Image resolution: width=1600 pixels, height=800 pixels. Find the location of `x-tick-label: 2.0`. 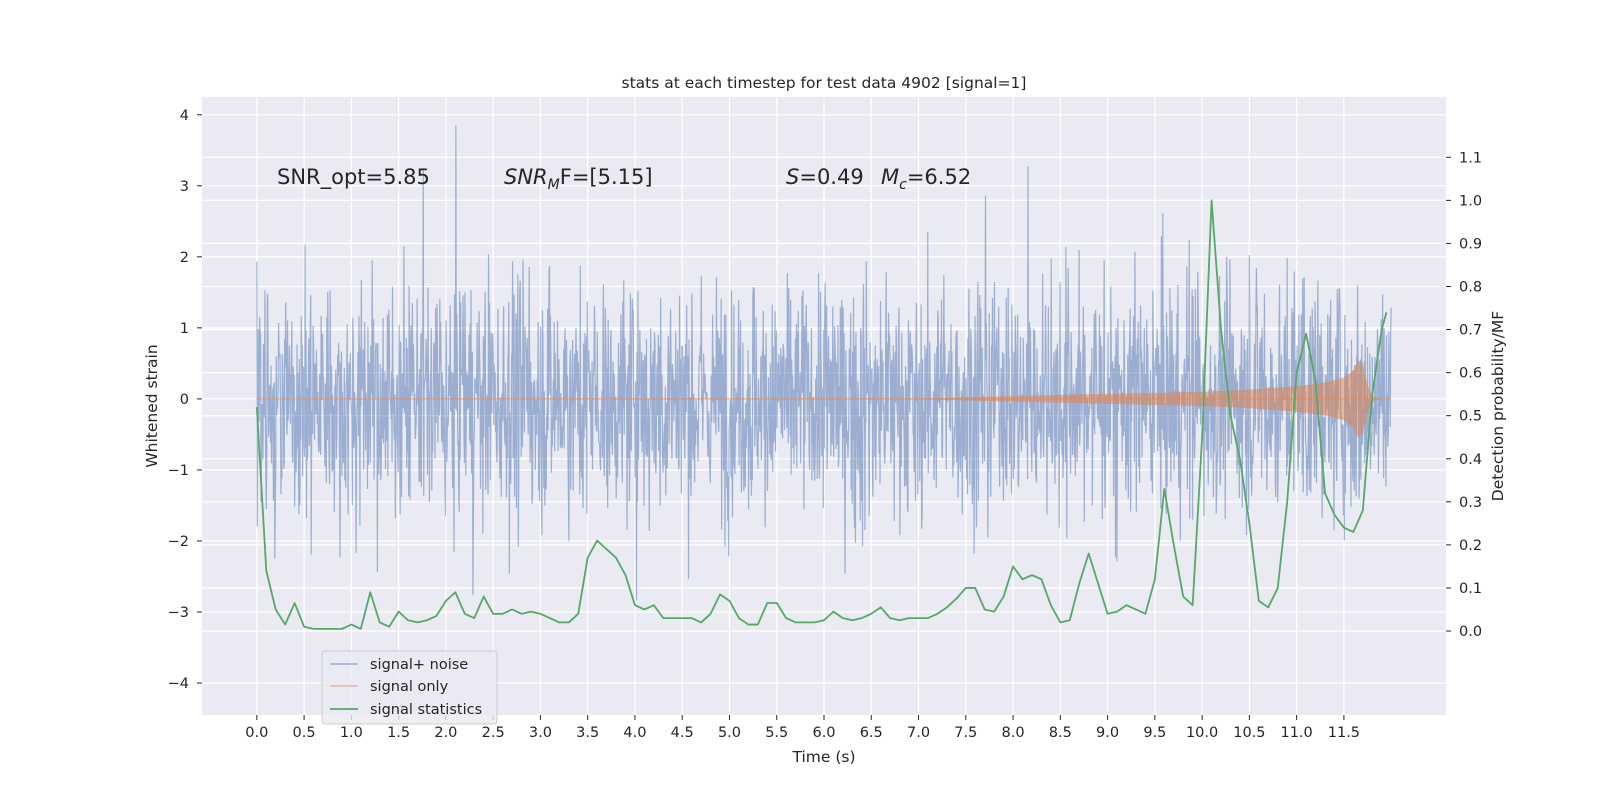

x-tick-label: 2.0 is located at coordinates (445, 733).